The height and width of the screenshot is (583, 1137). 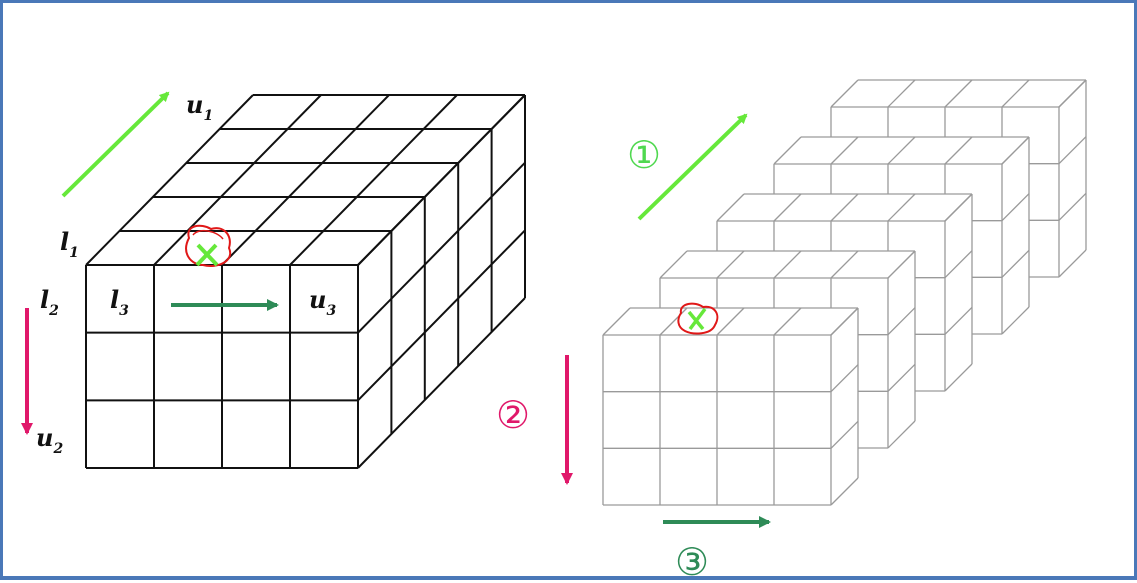 What do you see at coordinates (322, 302) in the screenshot?
I see `label-u3: u3` at bounding box center [322, 302].